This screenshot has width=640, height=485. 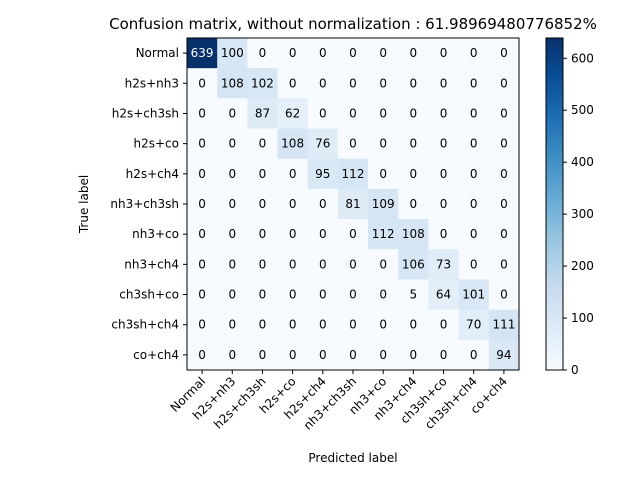 What do you see at coordinates (575, 370) in the screenshot?
I see `colorbar-tick-label: 0` at bounding box center [575, 370].